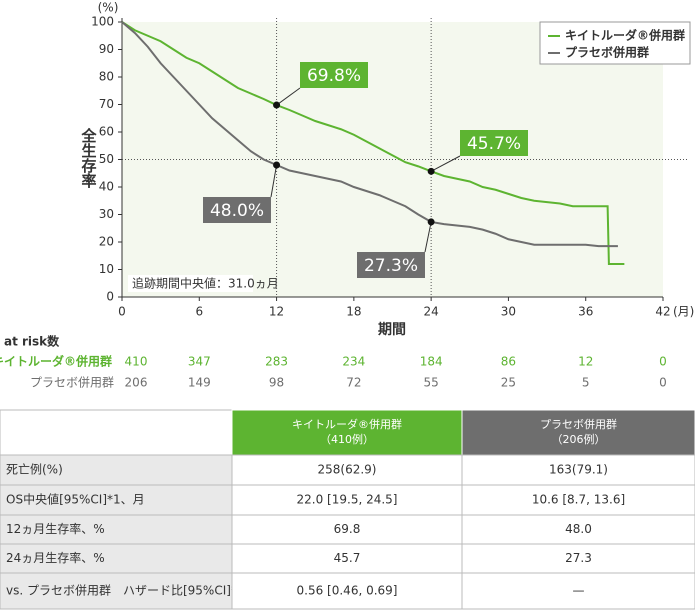 This screenshot has height=611, width=695. I want to click on callout-label: 69.8%, so click(334, 76).